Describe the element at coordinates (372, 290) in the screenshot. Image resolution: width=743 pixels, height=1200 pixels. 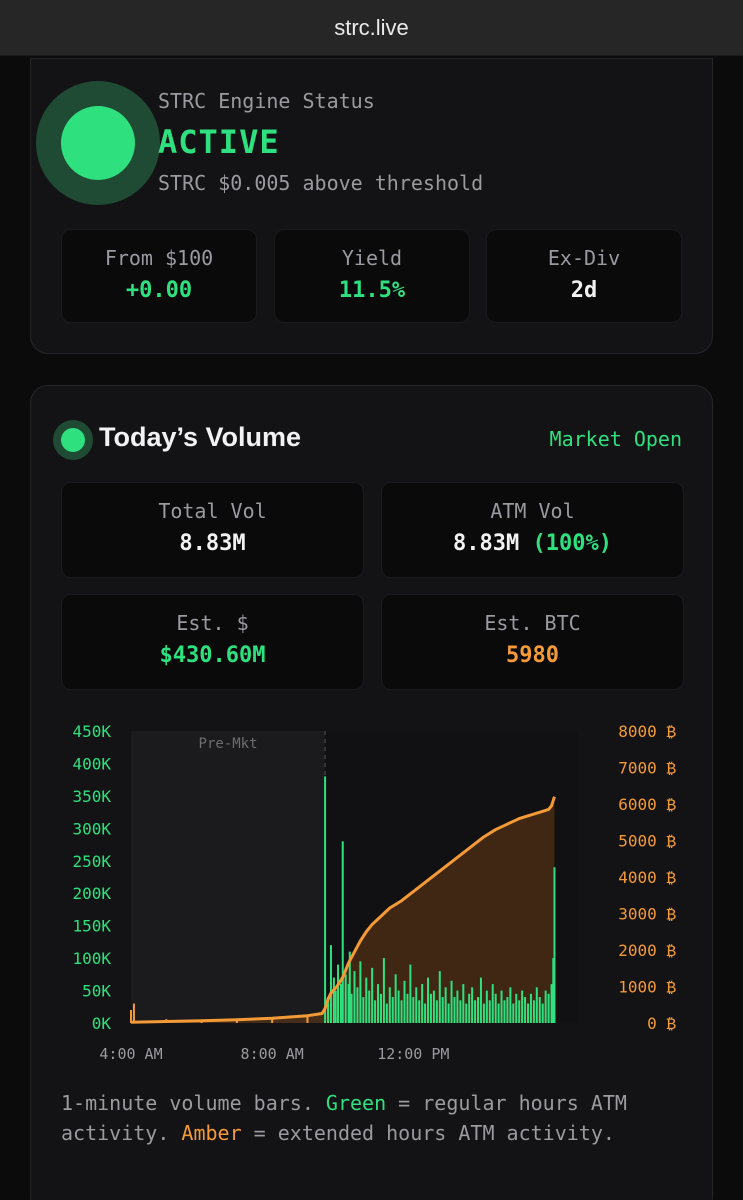
I see `tile-value: 11.5%` at that location.